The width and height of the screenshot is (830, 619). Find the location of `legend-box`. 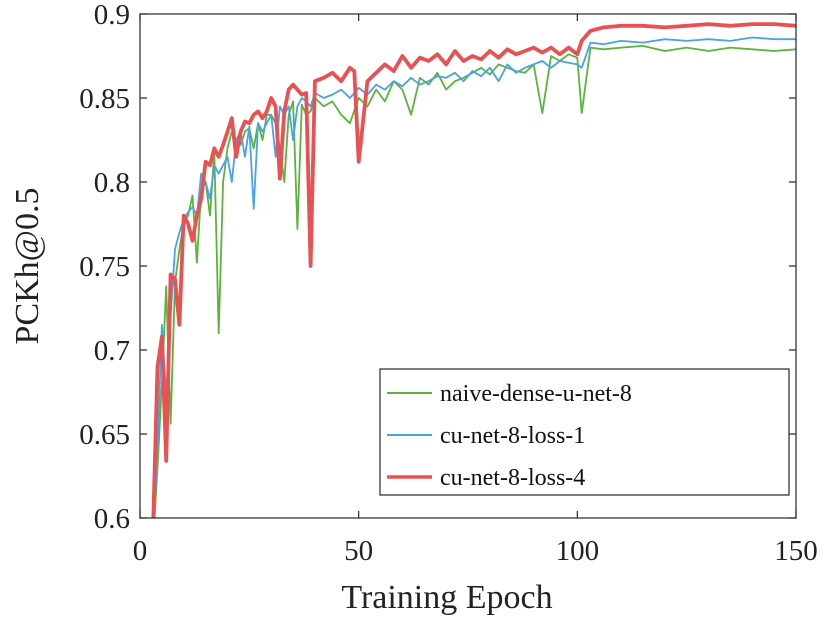

legend-box is located at coordinates (584, 432).